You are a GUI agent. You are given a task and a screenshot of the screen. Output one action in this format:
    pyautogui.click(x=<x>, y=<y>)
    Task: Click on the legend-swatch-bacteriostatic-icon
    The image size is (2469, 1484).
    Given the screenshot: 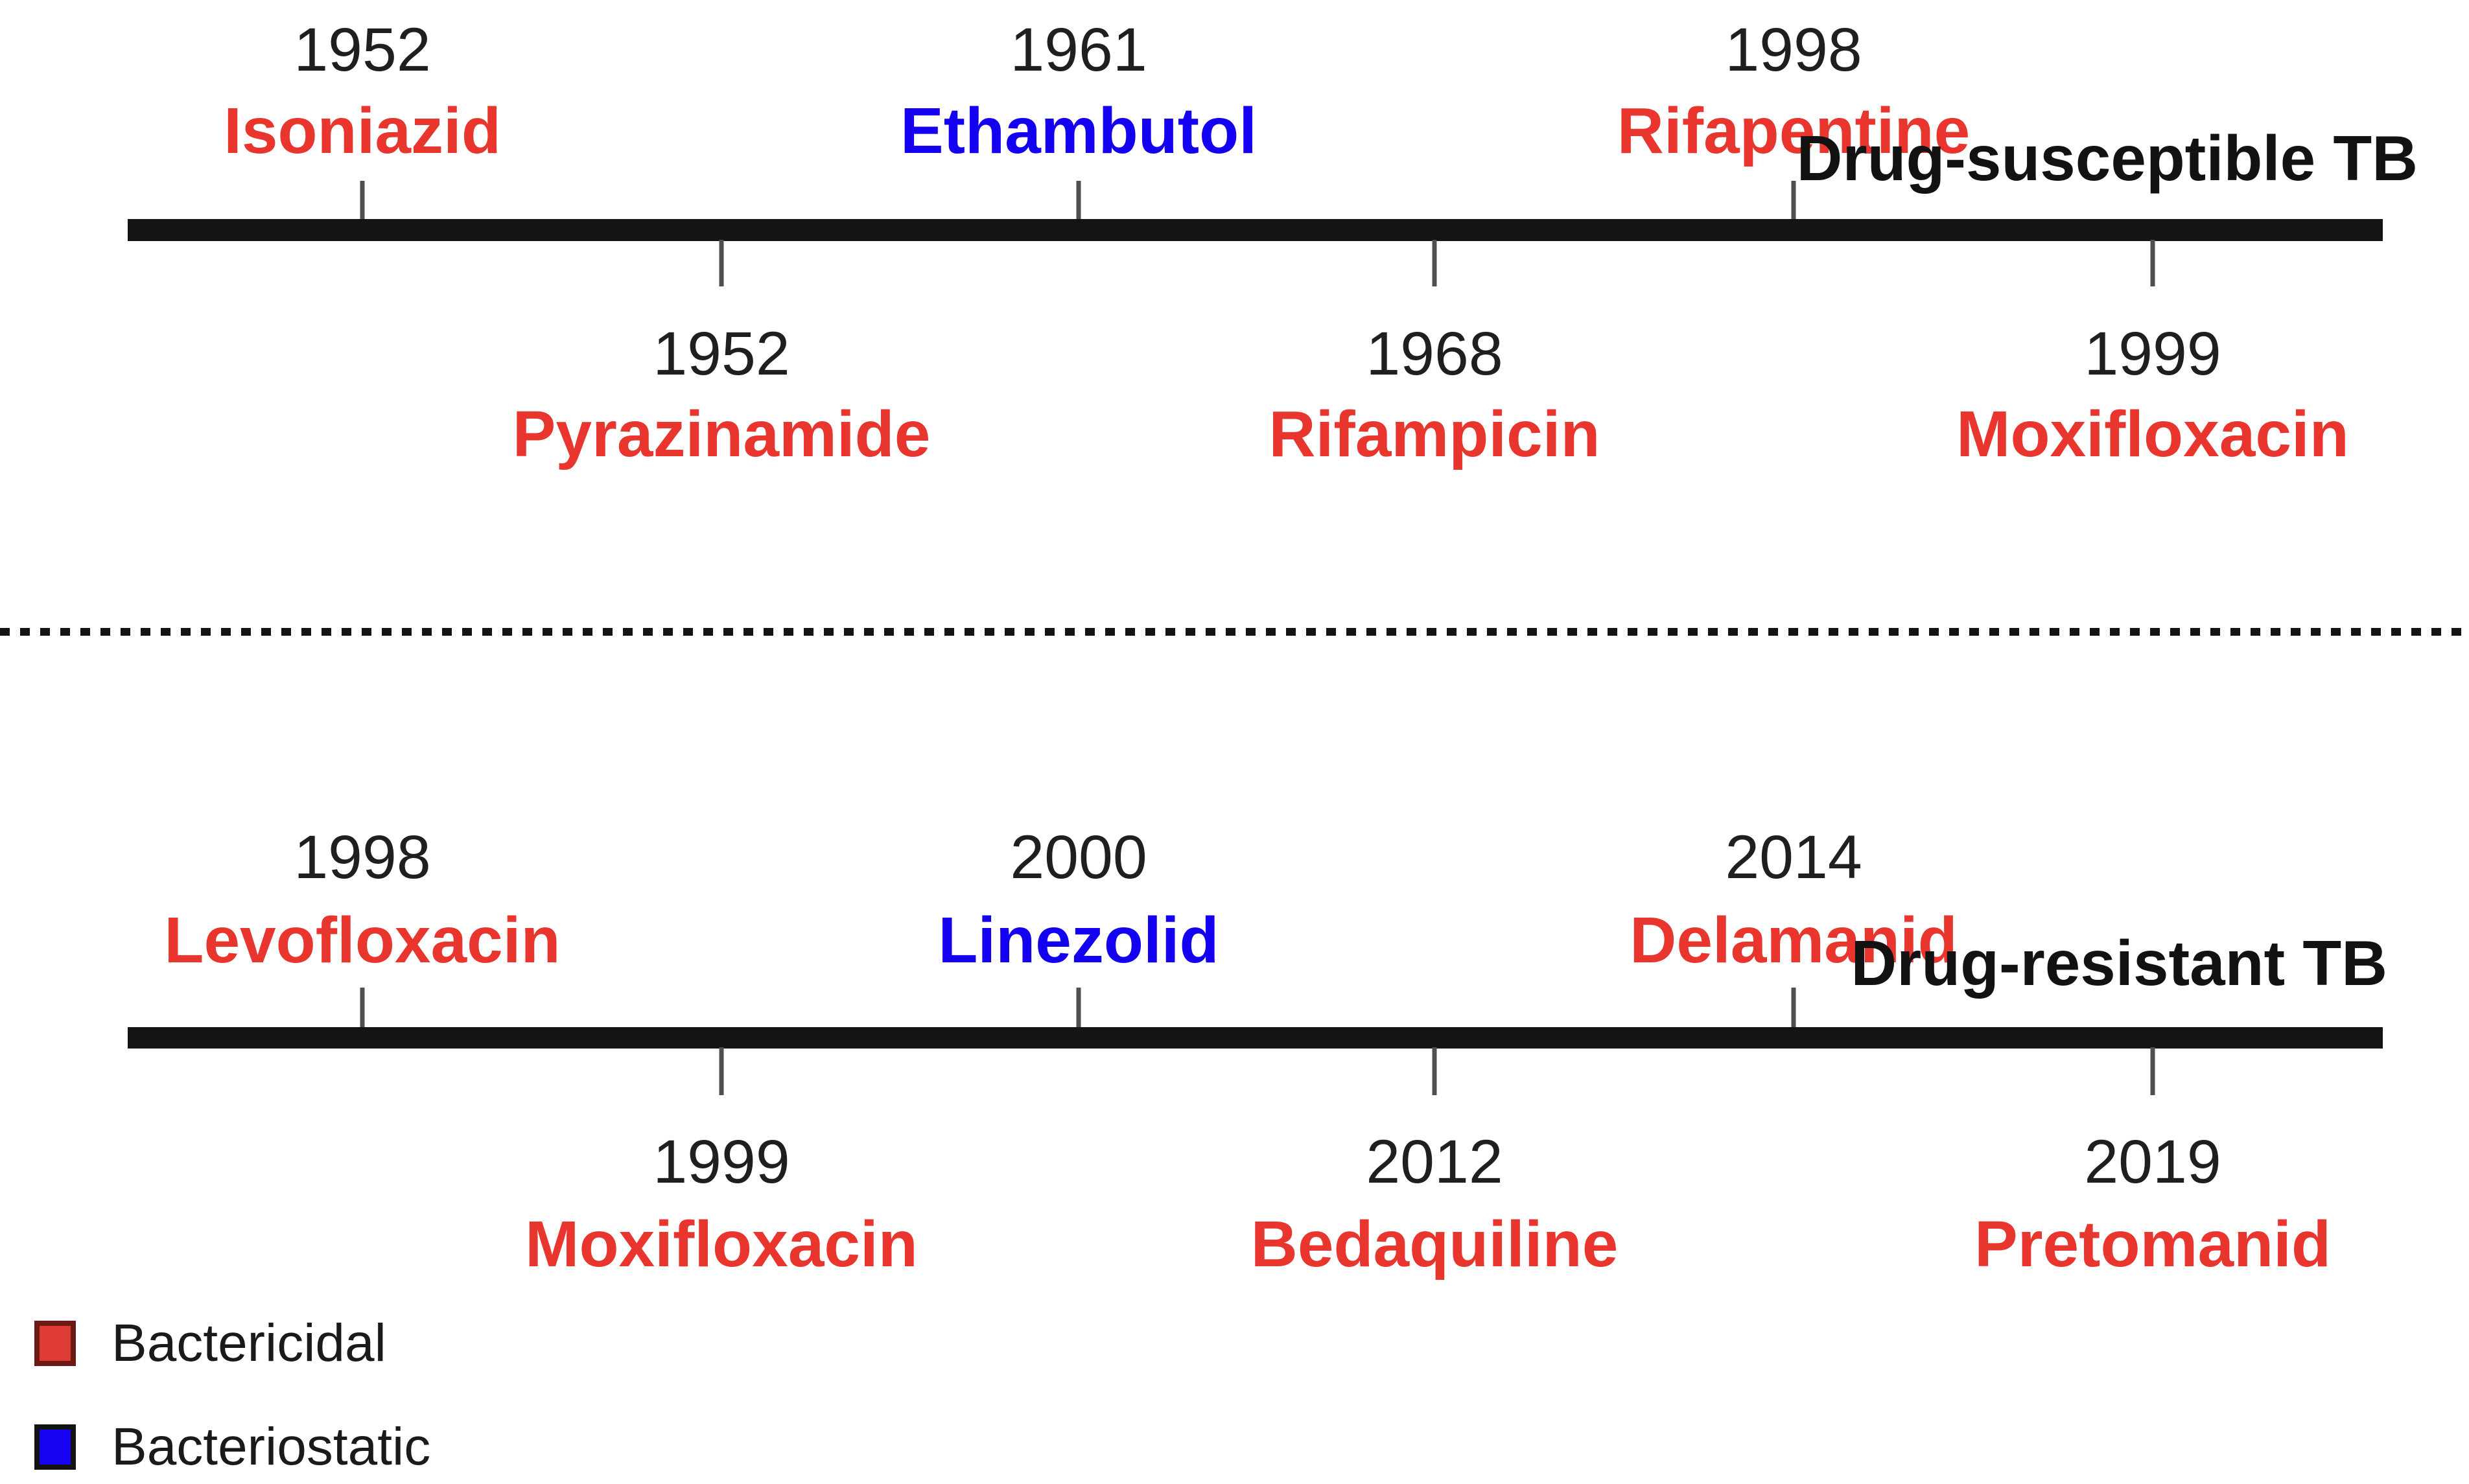 What is the action you would take?
    pyautogui.click(x=55, y=1447)
    